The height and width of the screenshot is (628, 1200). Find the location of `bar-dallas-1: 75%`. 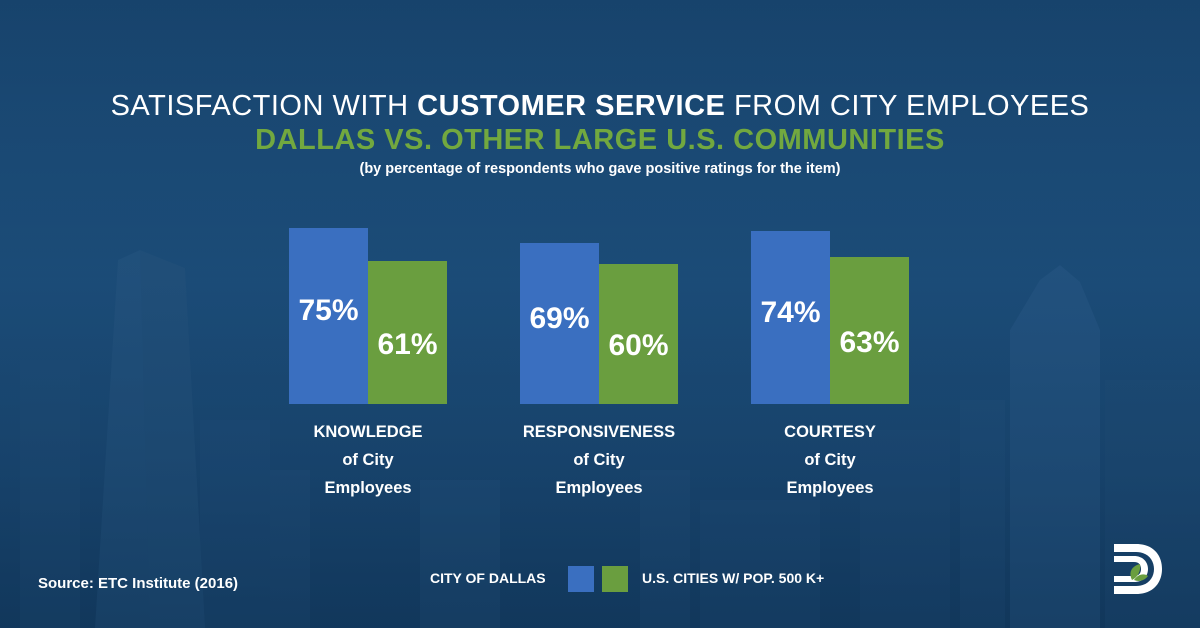

bar-dallas-1: 75% is located at coordinates (328, 316).